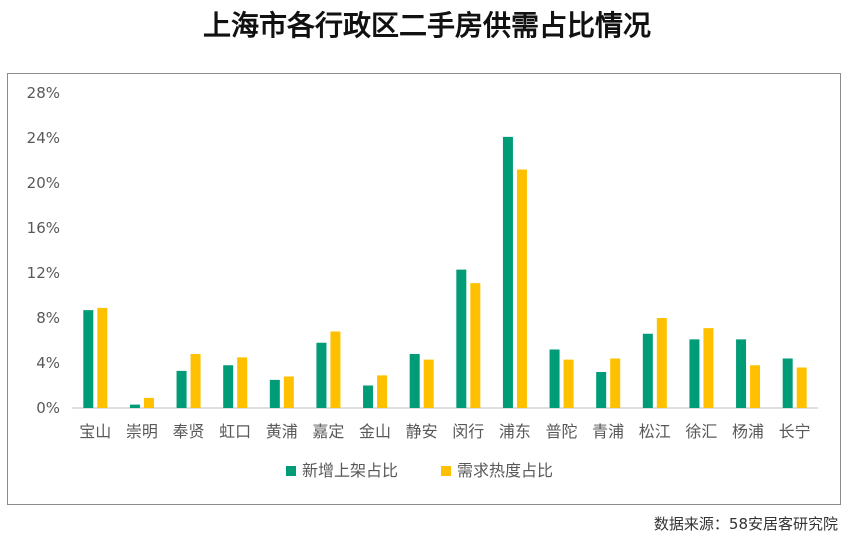 The width and height of the screenshot is (854, 539). Describe the element at coordinates (505, 470) in the screenshot. I see `legend-demand-heat-label: 需求热度占比` at that location.